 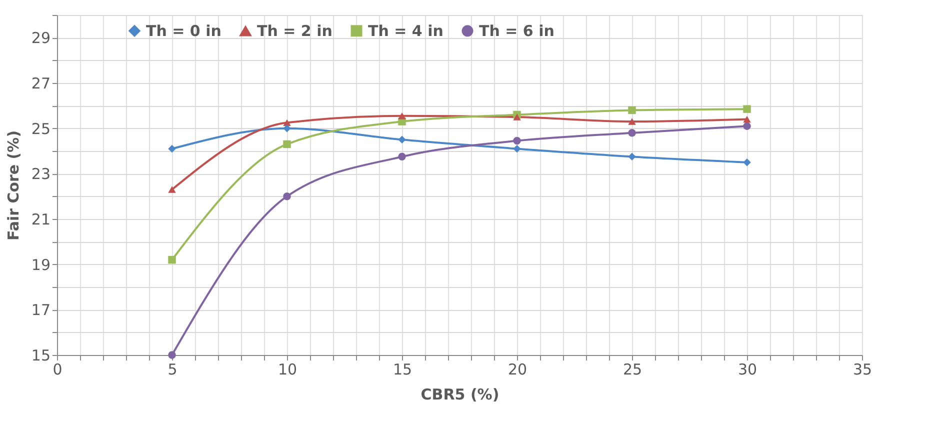 What do you see at coordinates (40, 83) in the screenshot?
I see `y-tick-label: 27` at bounding box center [40, 83].